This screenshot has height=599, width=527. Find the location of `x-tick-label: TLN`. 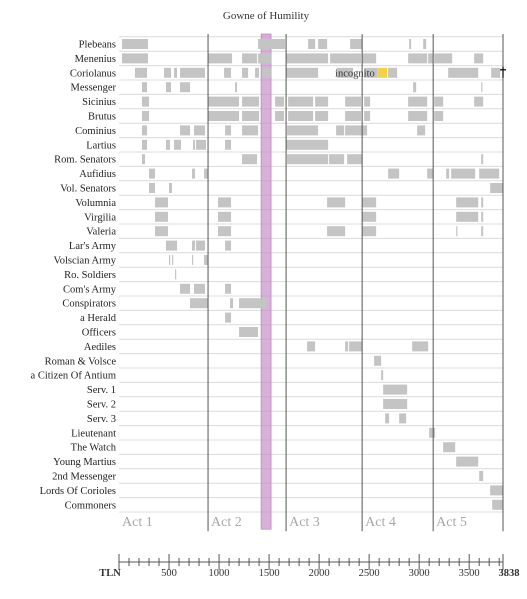

x-tick-label: TLN is located at coordinates (110, 573).